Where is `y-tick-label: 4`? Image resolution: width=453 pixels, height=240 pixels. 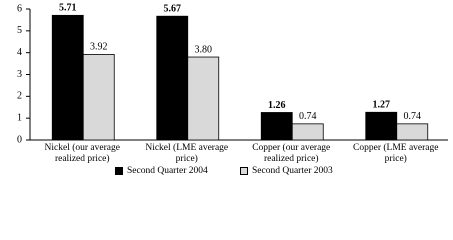
y-tick-label: 4 is located at coordinates (19, 52).